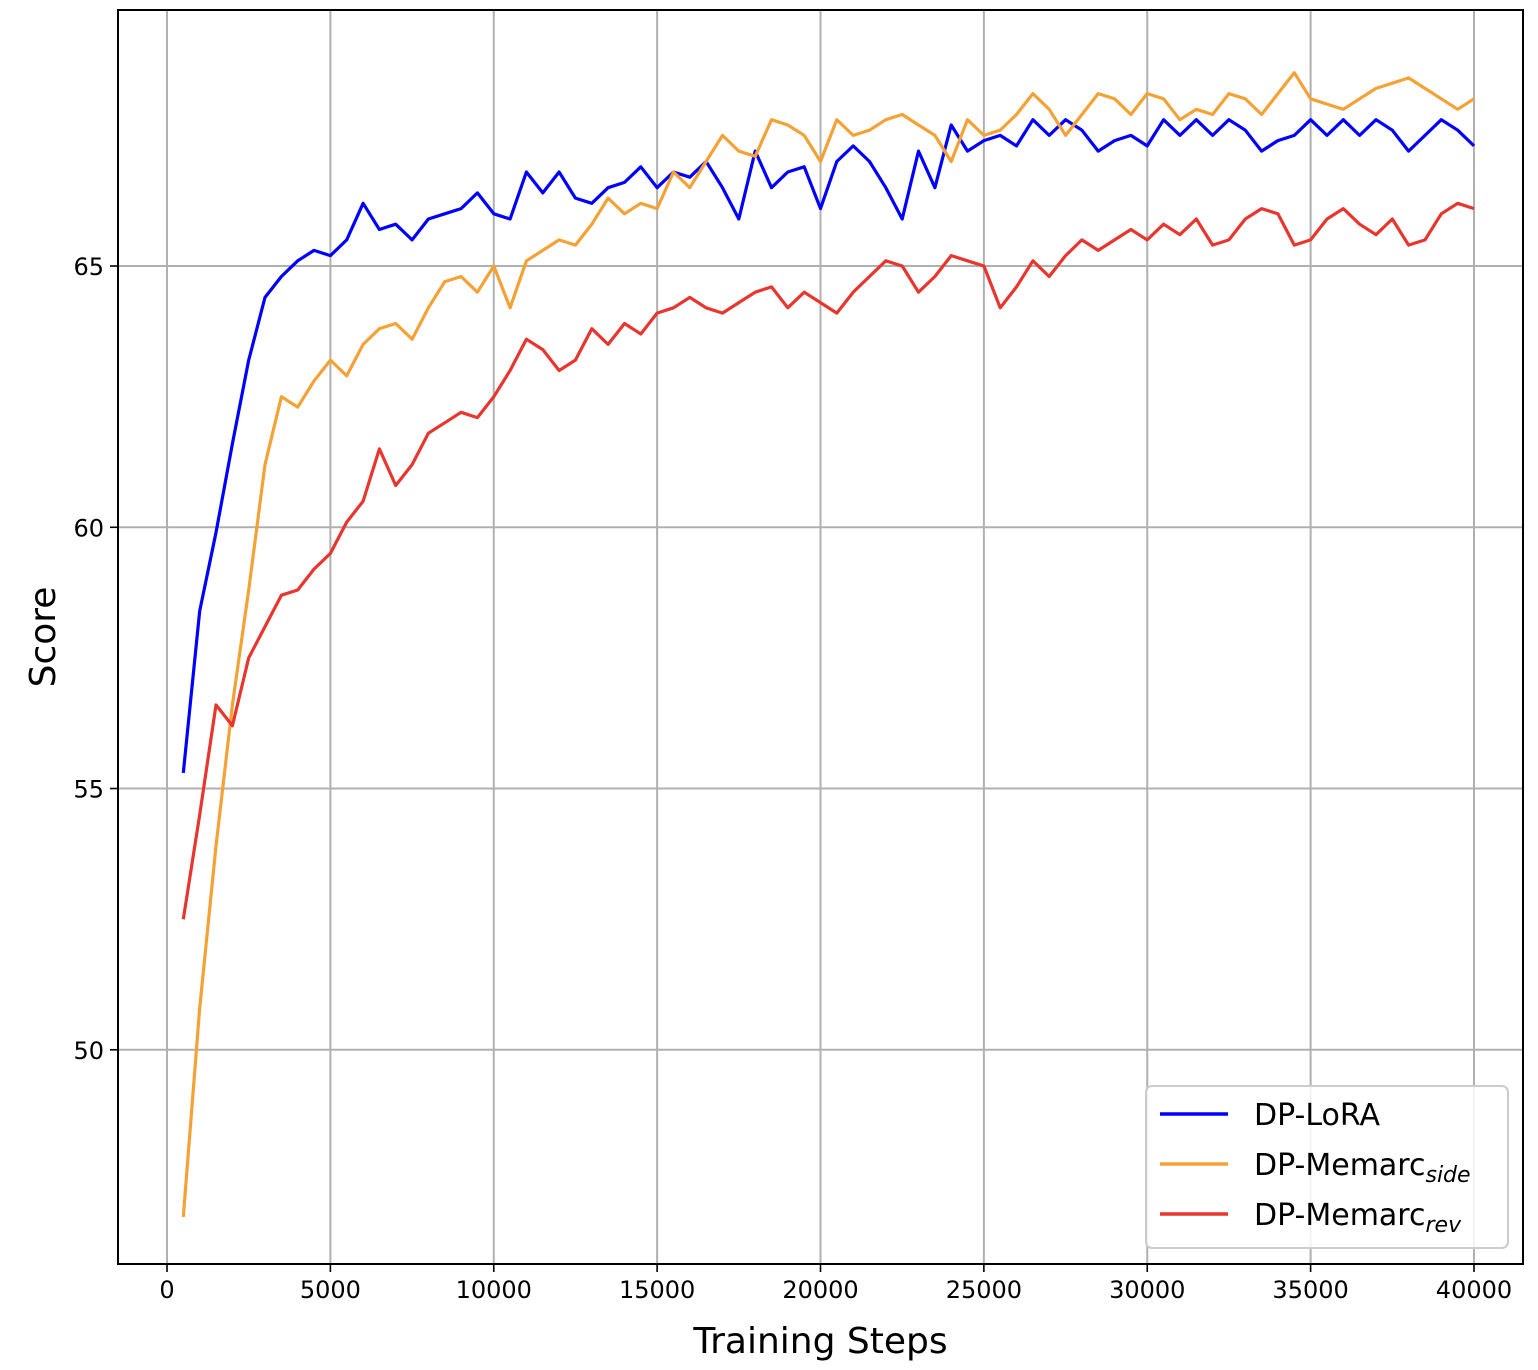  What do you see at coordinates (88, 267) in the screenshot?
I see `y-tick-label: 65` at bounding box center [88, 267].